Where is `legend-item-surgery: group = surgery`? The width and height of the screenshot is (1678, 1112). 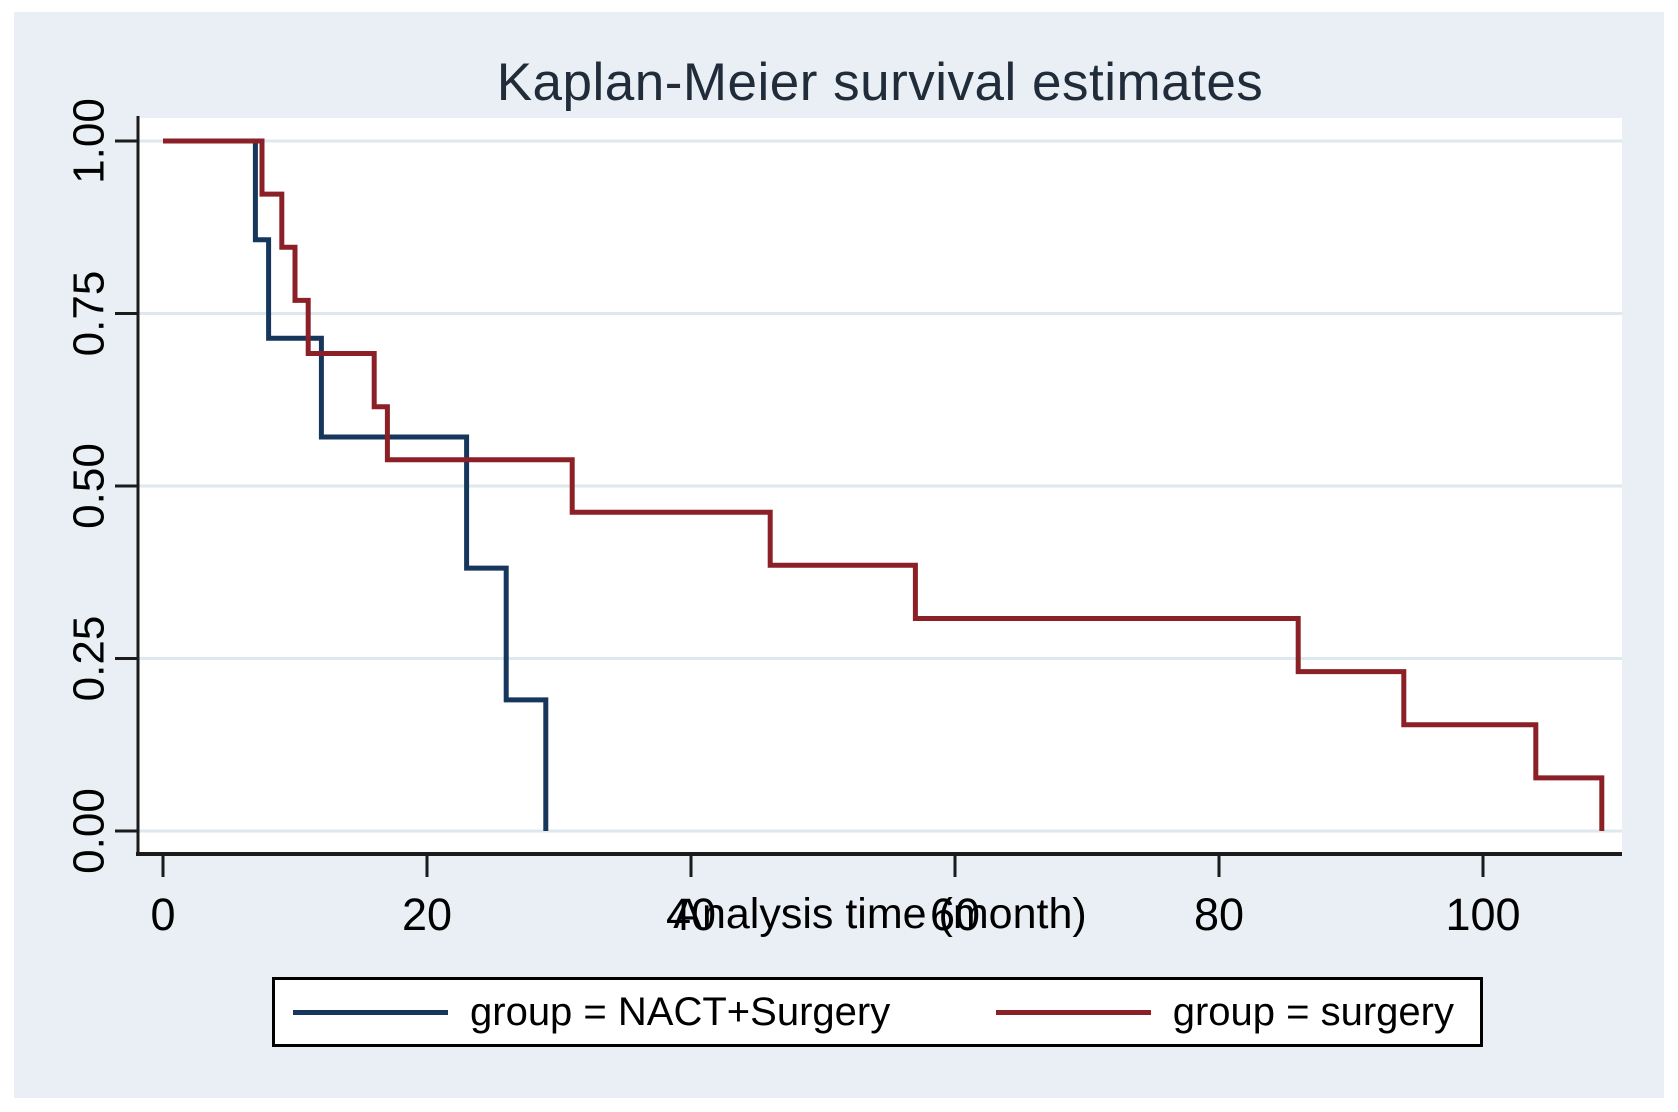
legend-item-surgery: group = surgery is located at coordinates (1224, 1012).